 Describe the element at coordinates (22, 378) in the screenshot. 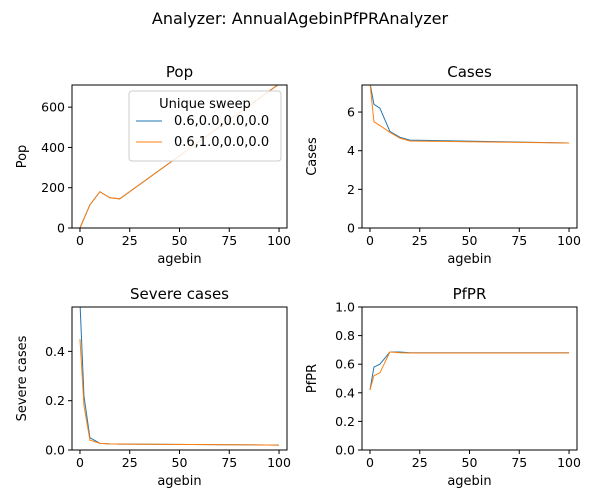

I see `y-axis-label: Severe cases` at that location.